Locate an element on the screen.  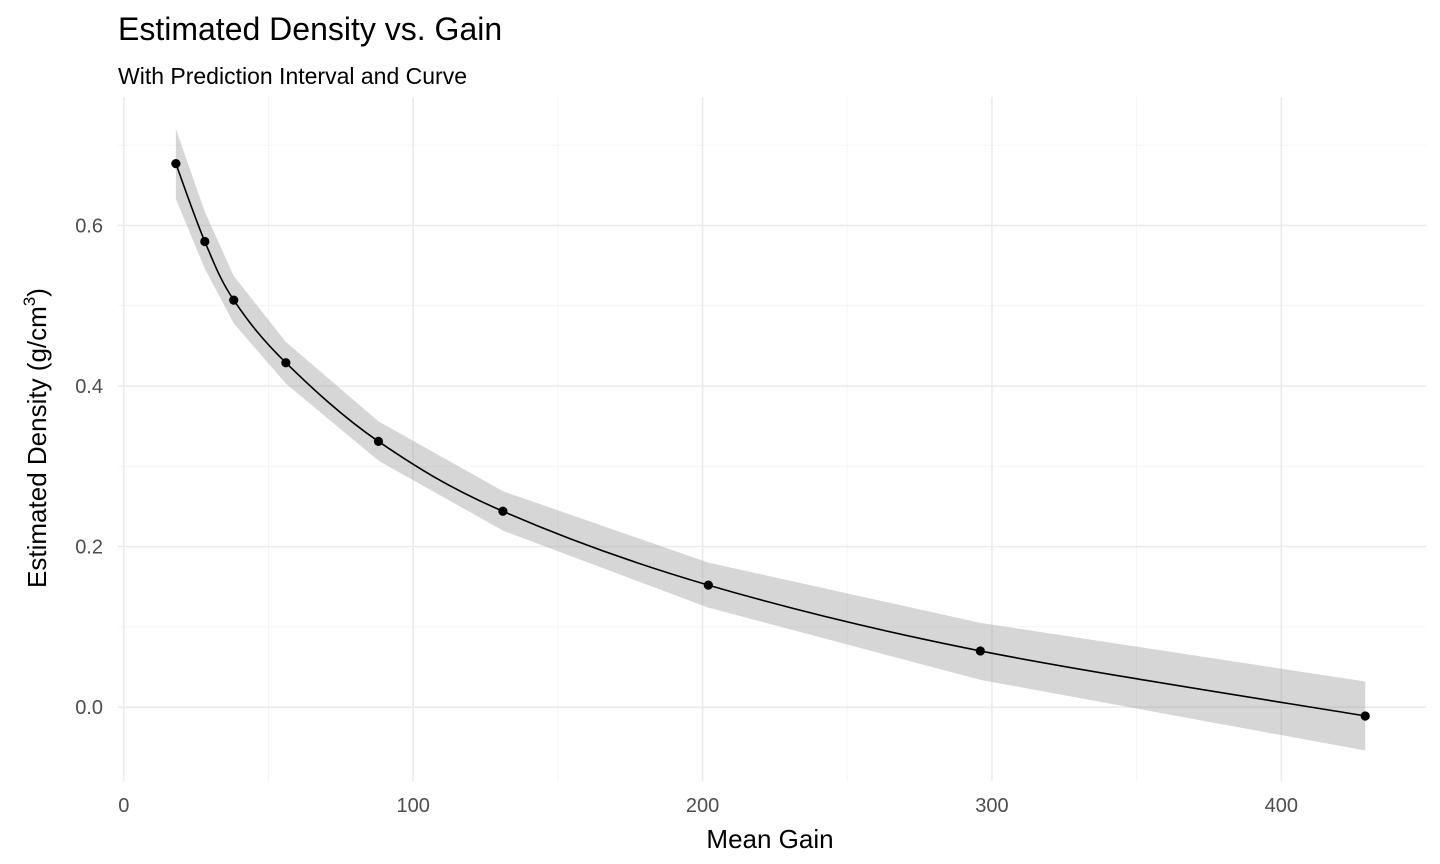
chart-title: Estimated Density vs. Gain is located at coordinates (310, 29).